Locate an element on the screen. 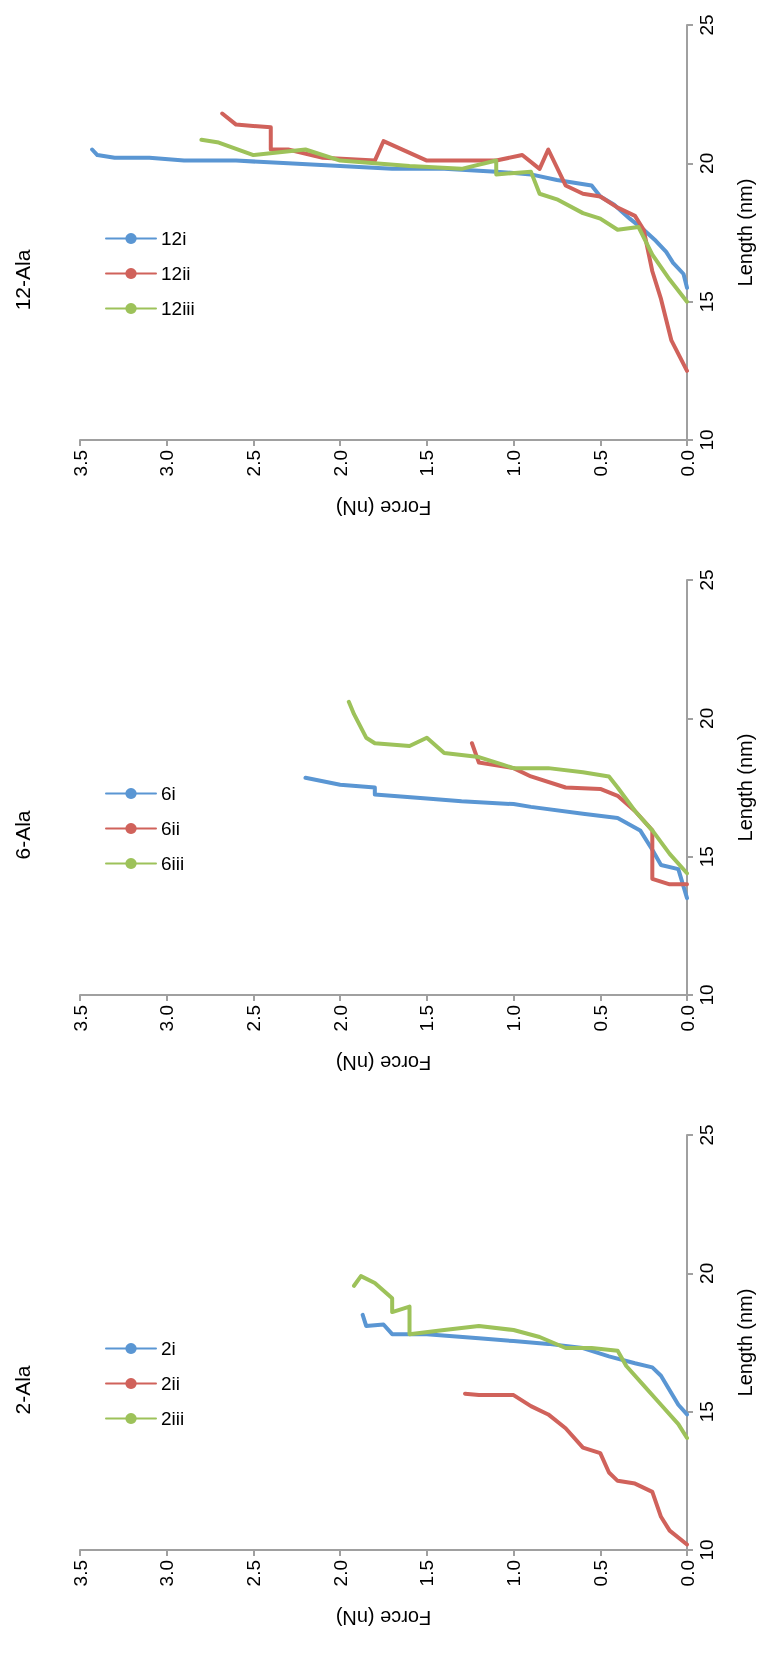 The image size is (765, 1667). text: 6-Ala is located at coordinates (22, 835).